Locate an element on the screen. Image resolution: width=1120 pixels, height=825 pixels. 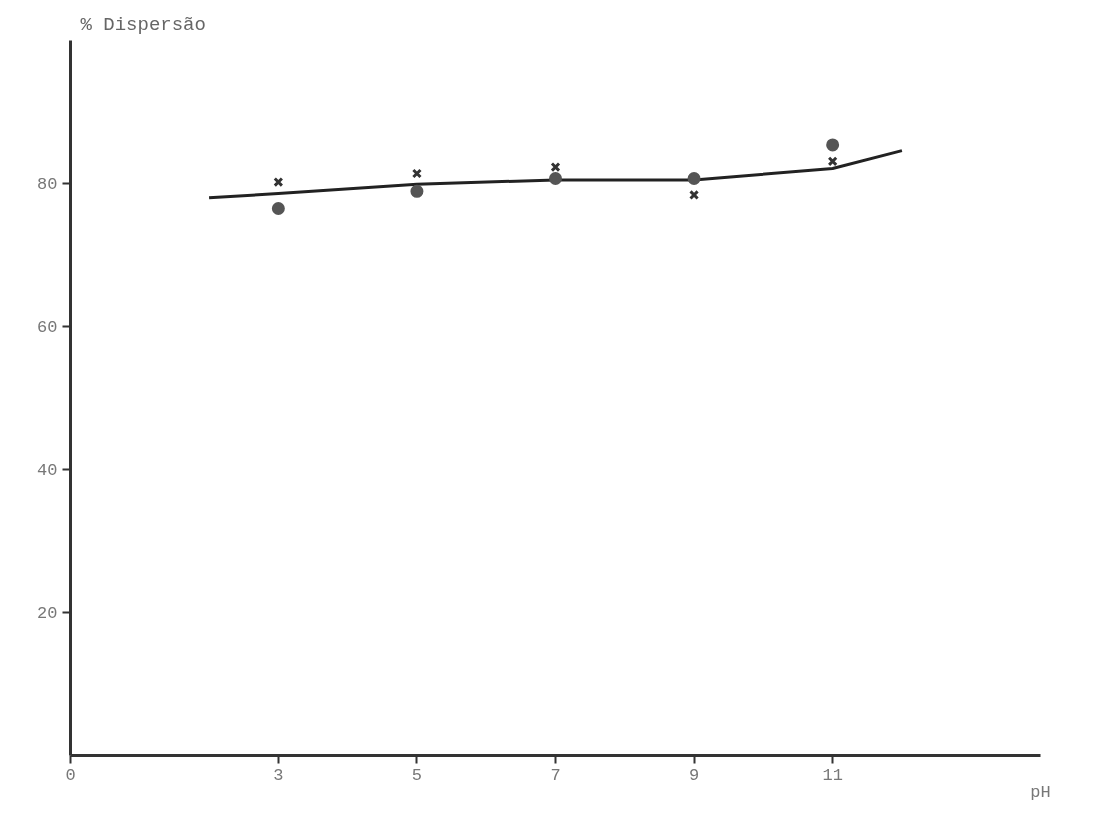
y-tick-label: 80 is located at coordinates (47, 184).